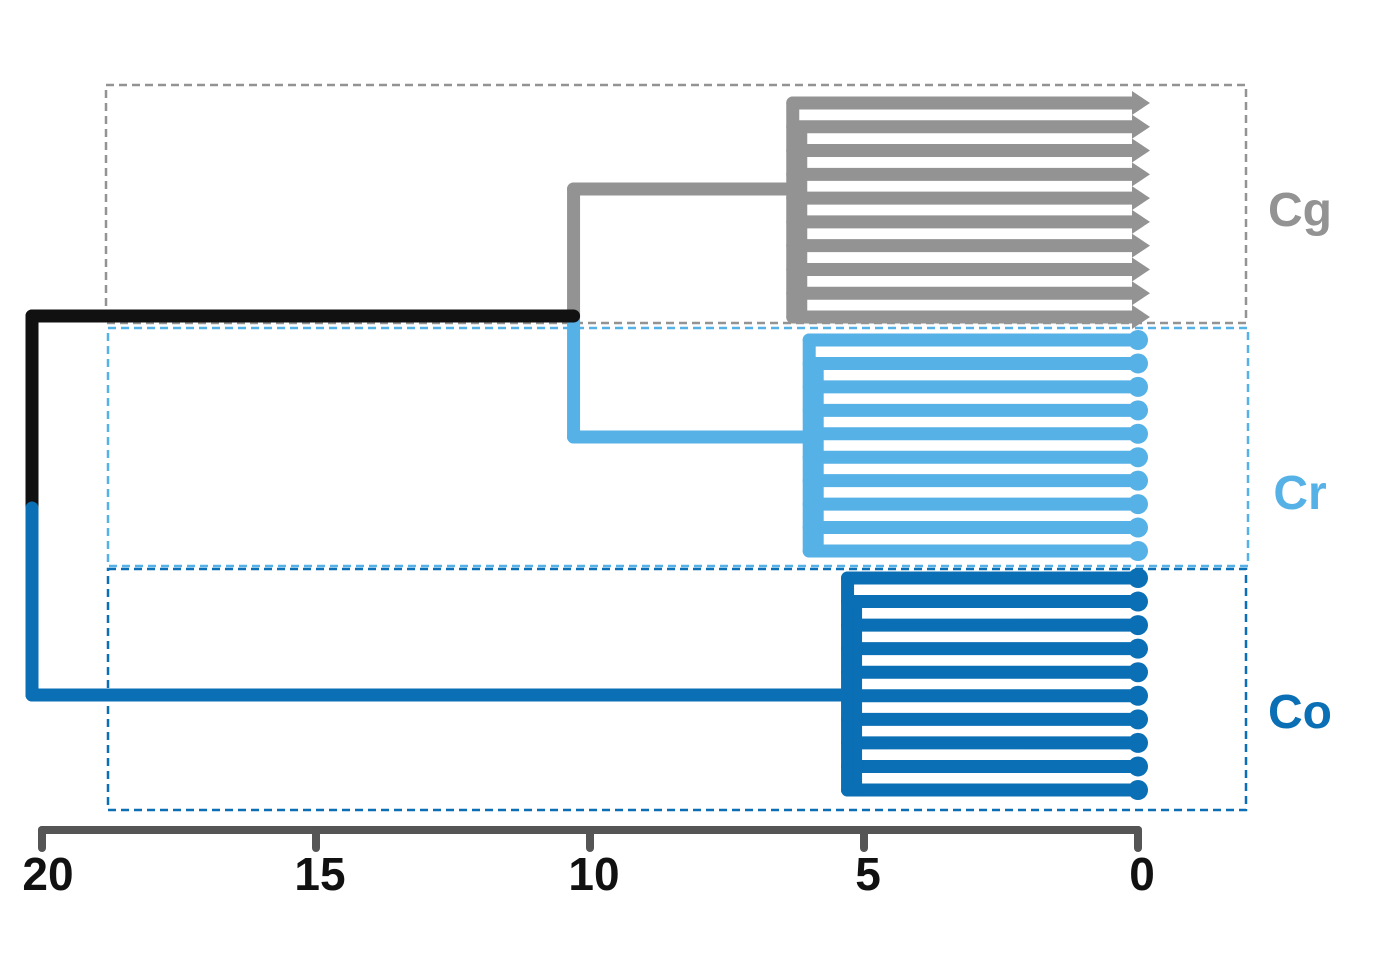 The width and height of the screenshot is (1373, 972). I want to click on x-tick-label: 20, so click(47, 874).